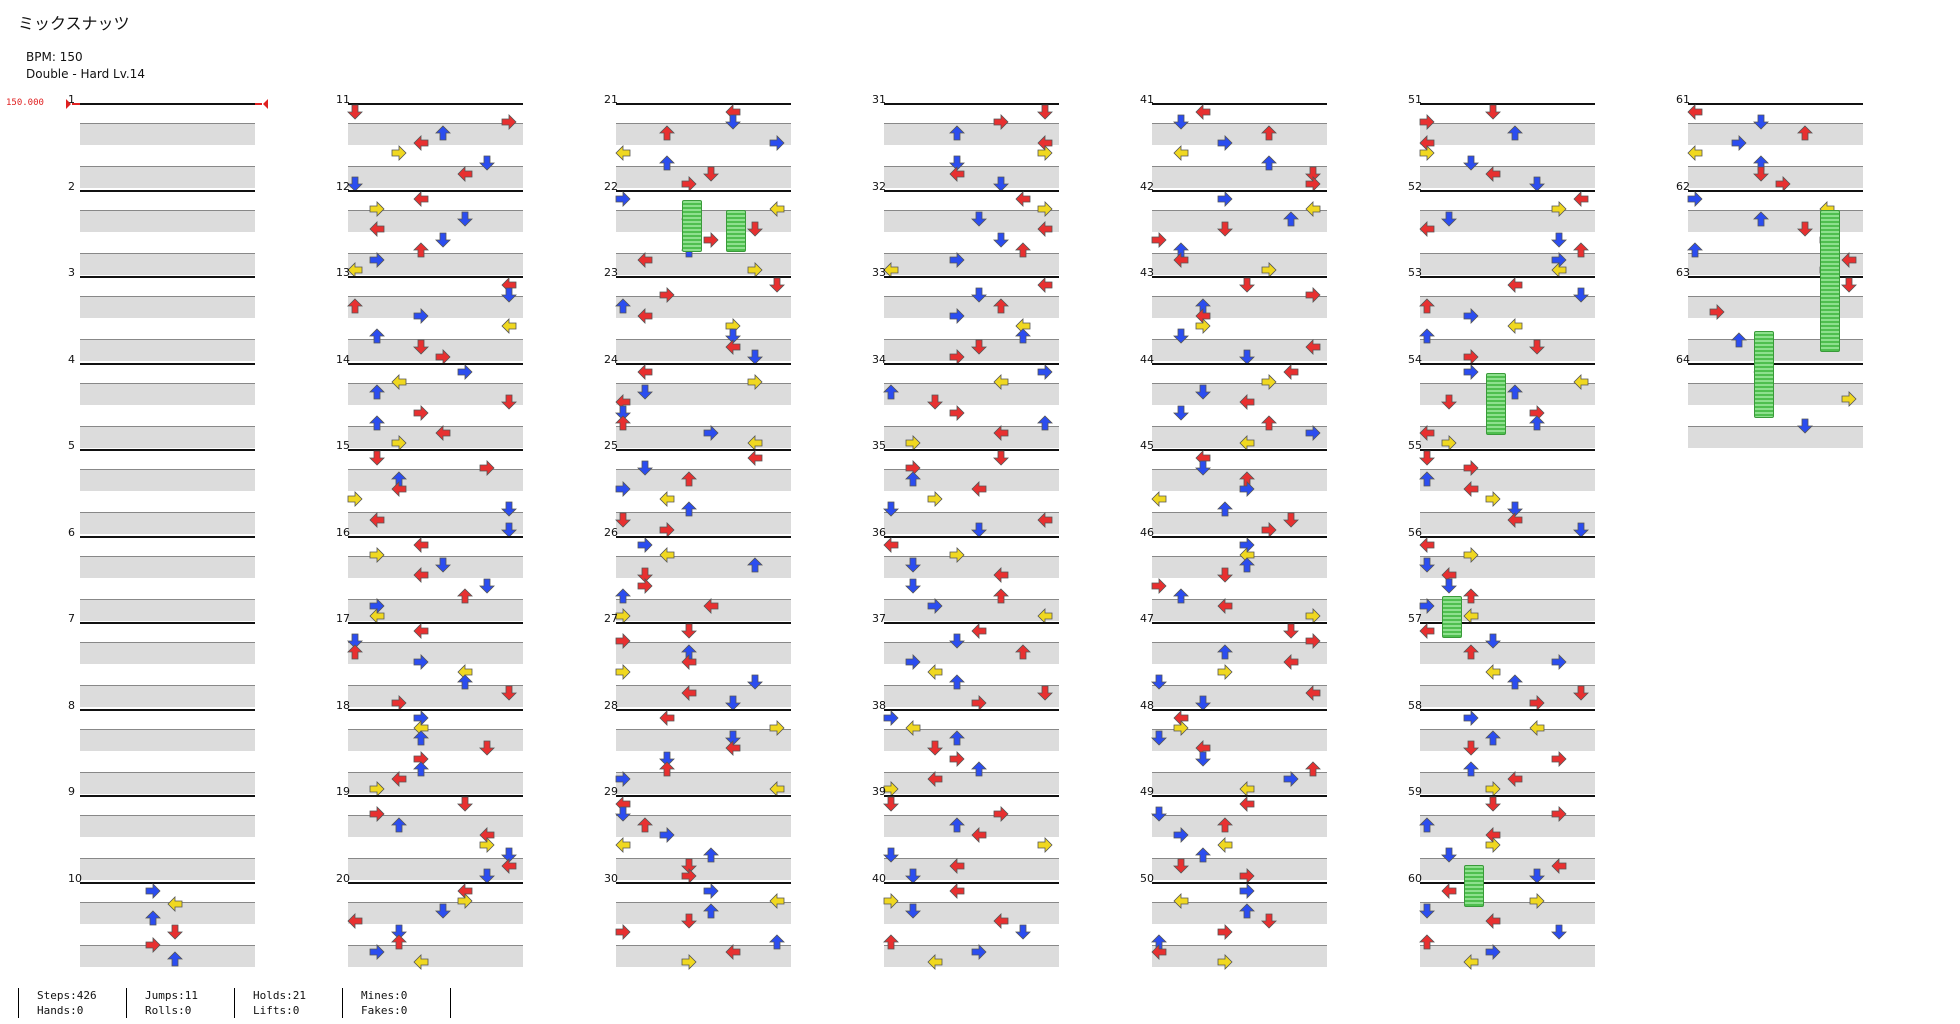 This screenshot has width=1960, height=1024. I want to click on measure-number: 8, so click(71, 705).